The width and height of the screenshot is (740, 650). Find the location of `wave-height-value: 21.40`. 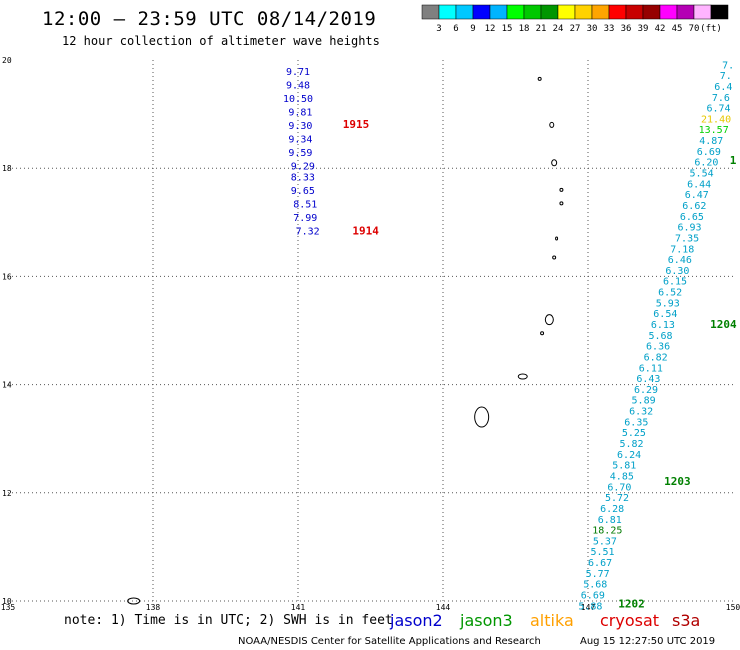

wave-height-value: 21.40 is located at coordinates (716, 119).